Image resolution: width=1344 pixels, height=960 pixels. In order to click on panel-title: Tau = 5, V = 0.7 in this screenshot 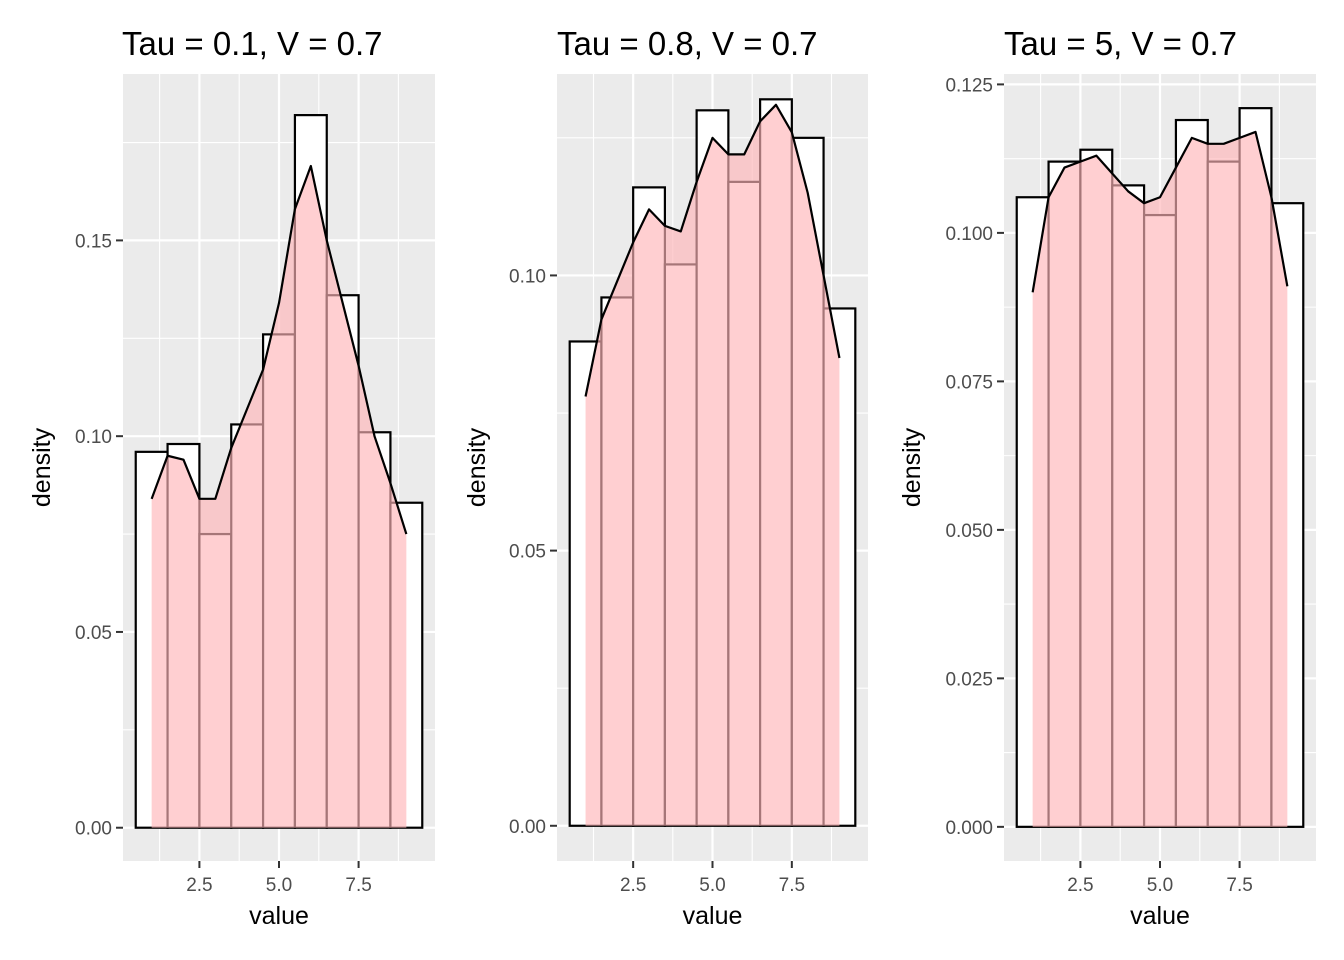, I will do `click(1120, 43)`.